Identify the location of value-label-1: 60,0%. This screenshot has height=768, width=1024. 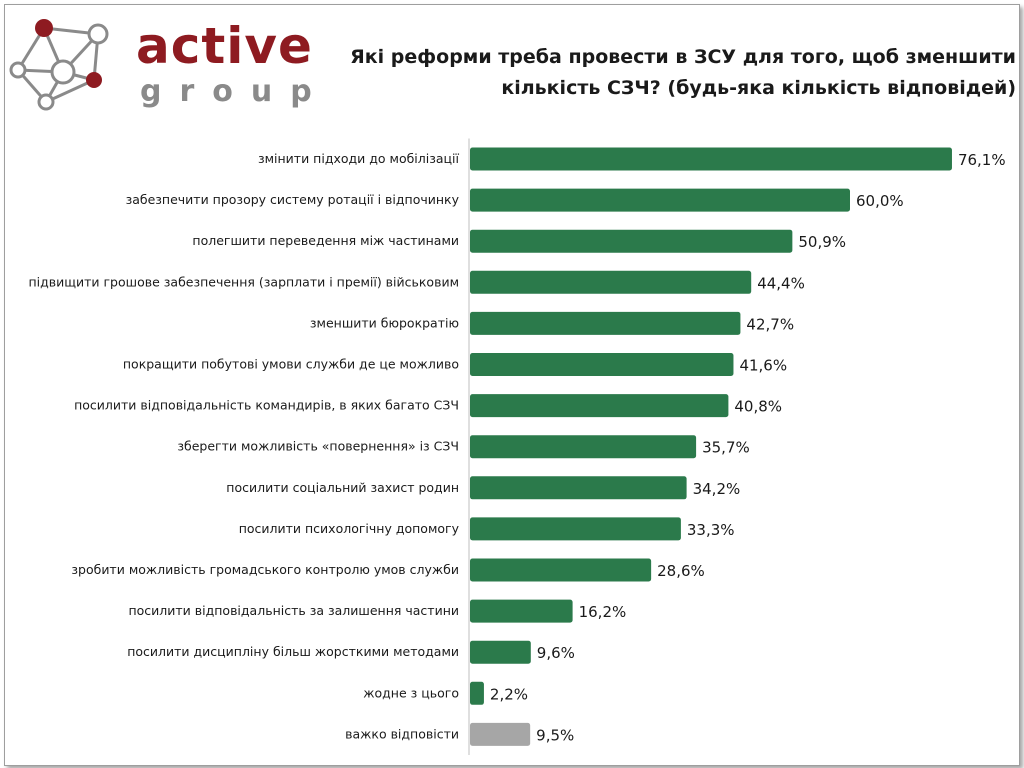
(880, 201).